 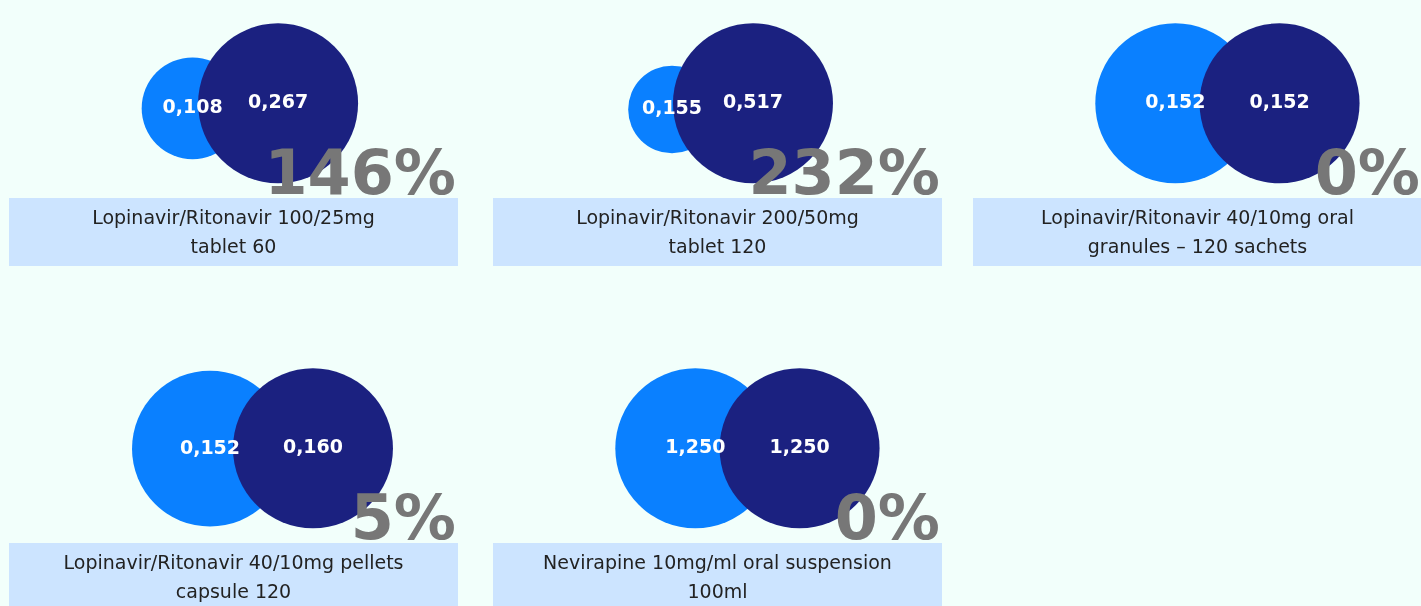 What do you see at coordinates (233, 232) in the screenshot?
I see `text: Lopinavir/Ritonavir 100/25mg tablet 60` at bounding box center [233, 232].